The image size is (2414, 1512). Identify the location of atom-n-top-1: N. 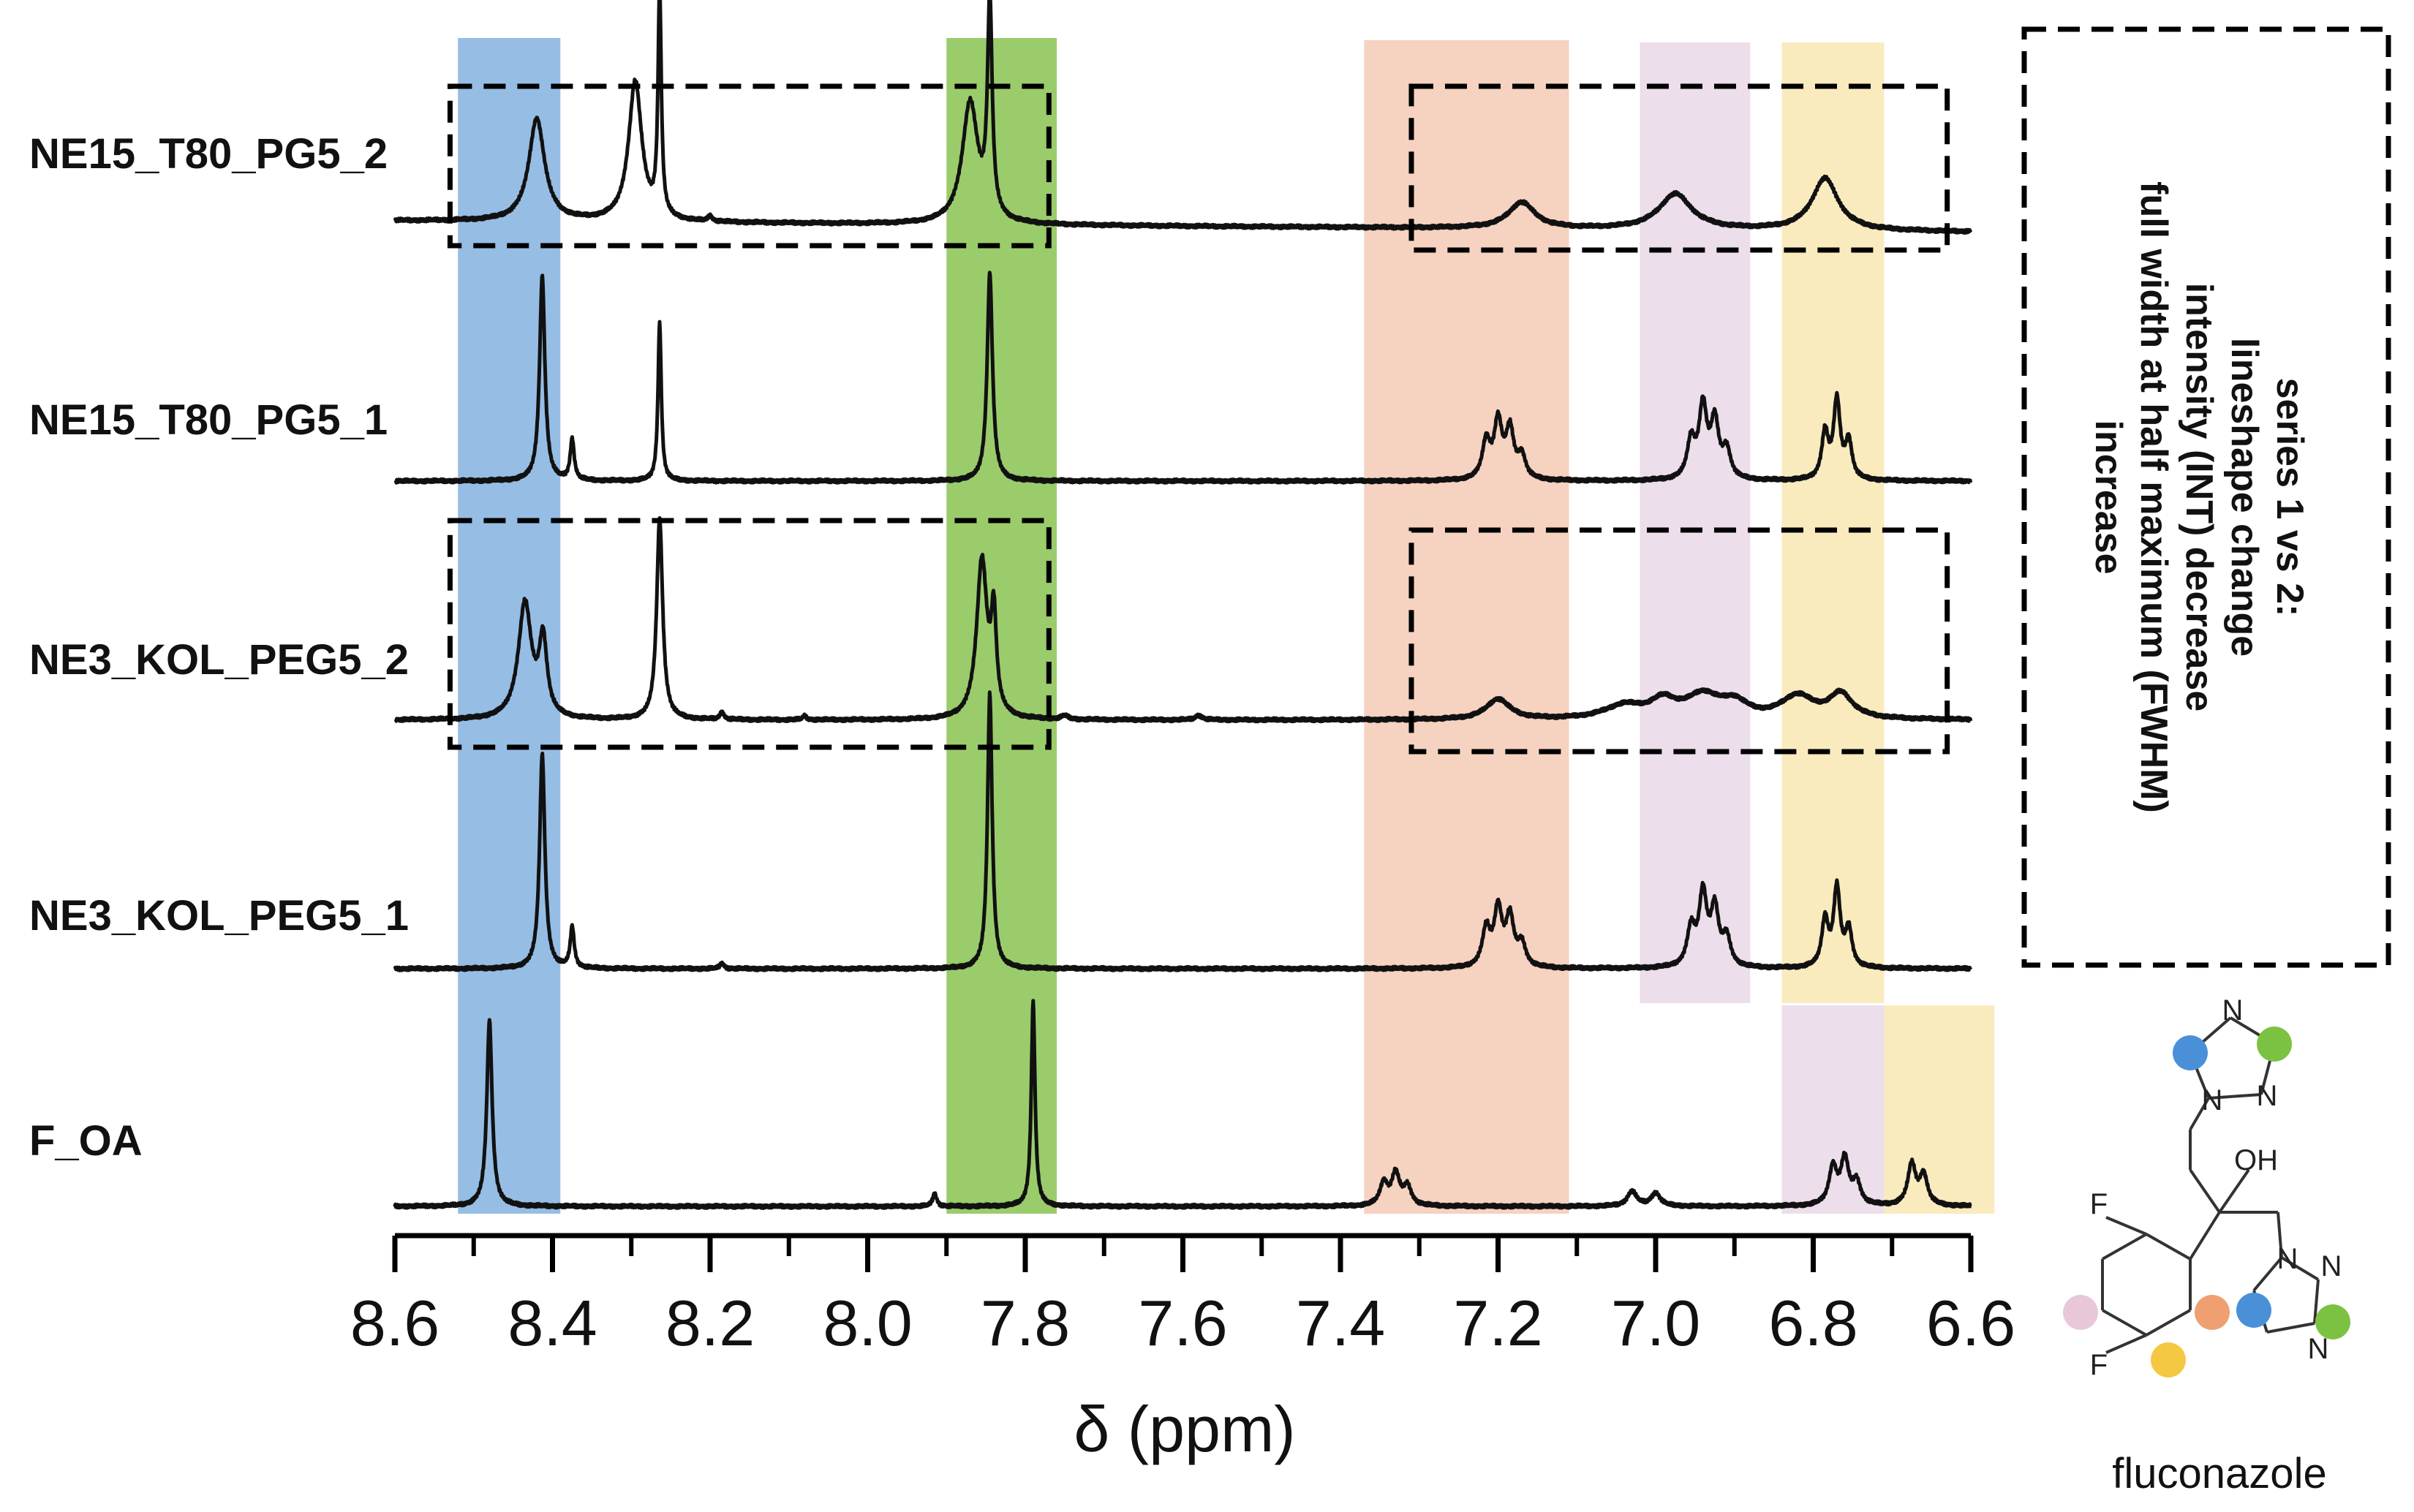
(2233, 1010).